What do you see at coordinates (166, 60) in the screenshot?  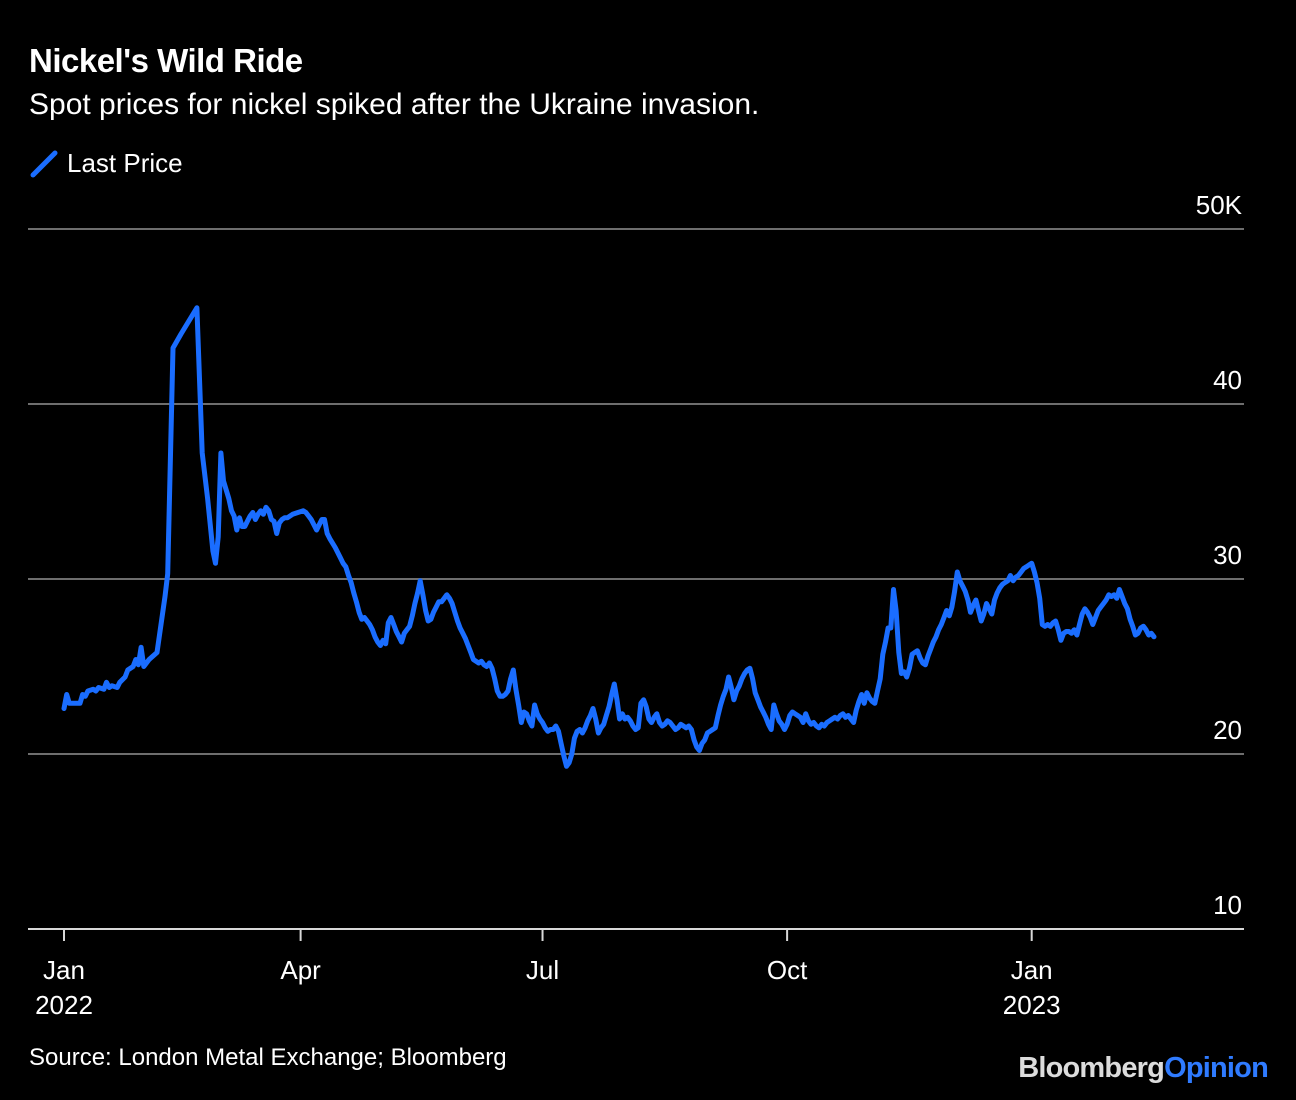 I see `chart-title: Nickel's Wild Ride` at bounding box center [166, 60].